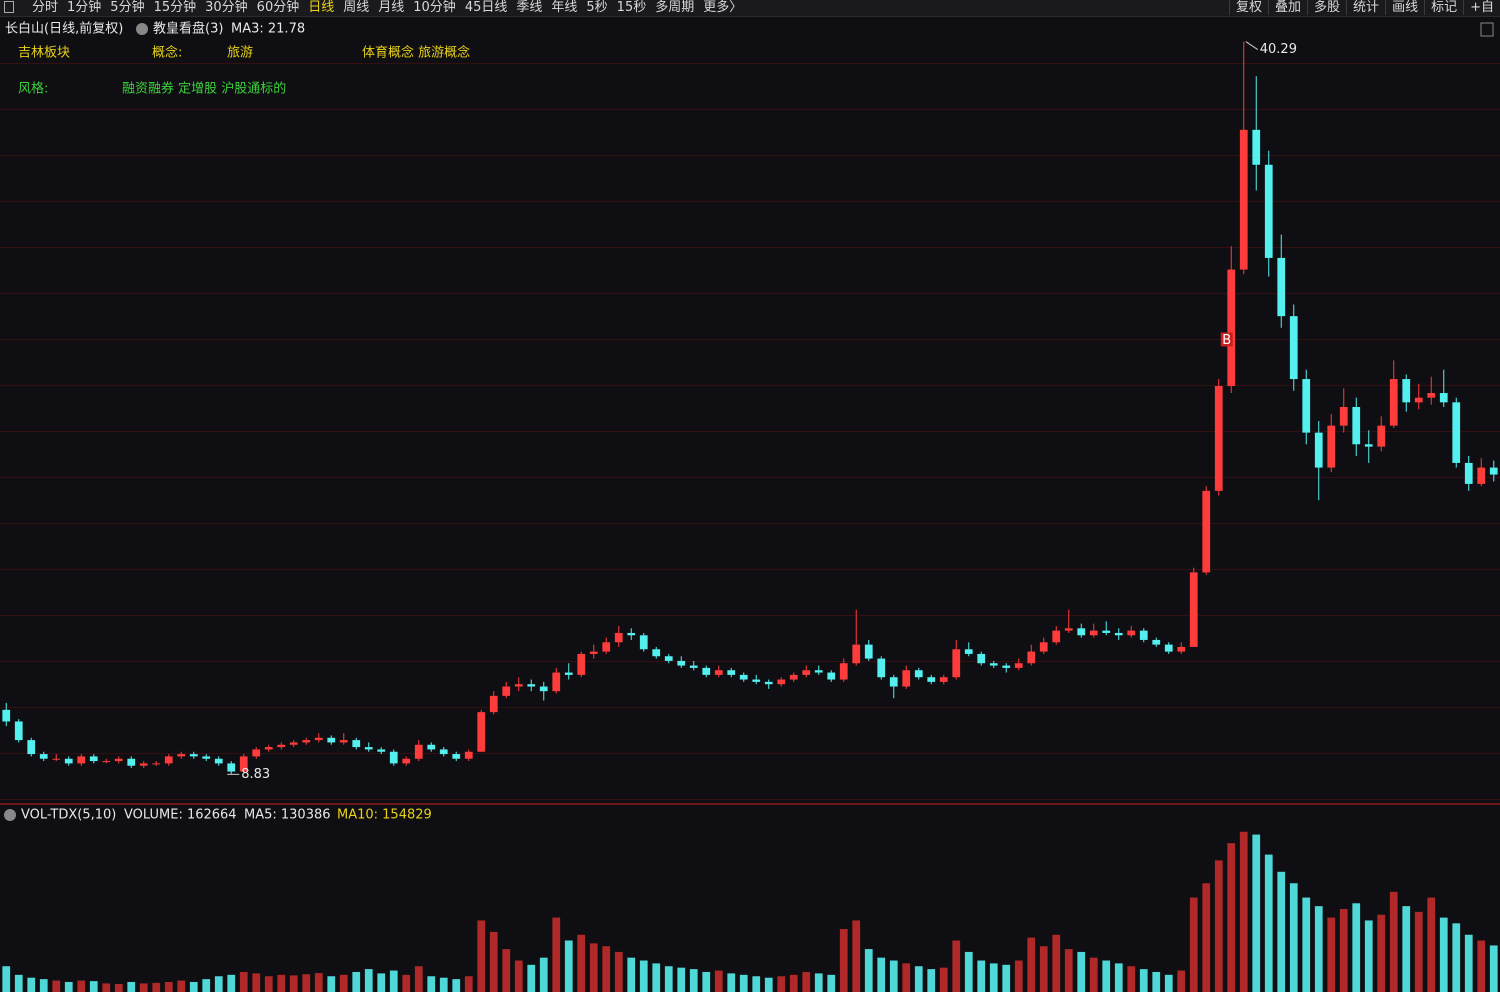 The width and height of the screenshot is (1500, 992). I want to click on tool-buttons: 复权 叠加 多股 统计 画线 标记 +自, so click(1364, 7).